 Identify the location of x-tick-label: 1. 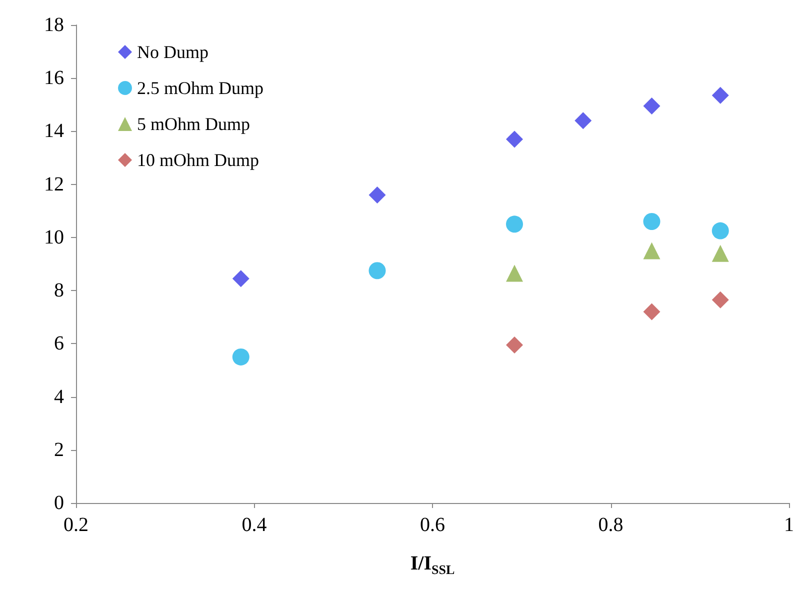
(789, 525).